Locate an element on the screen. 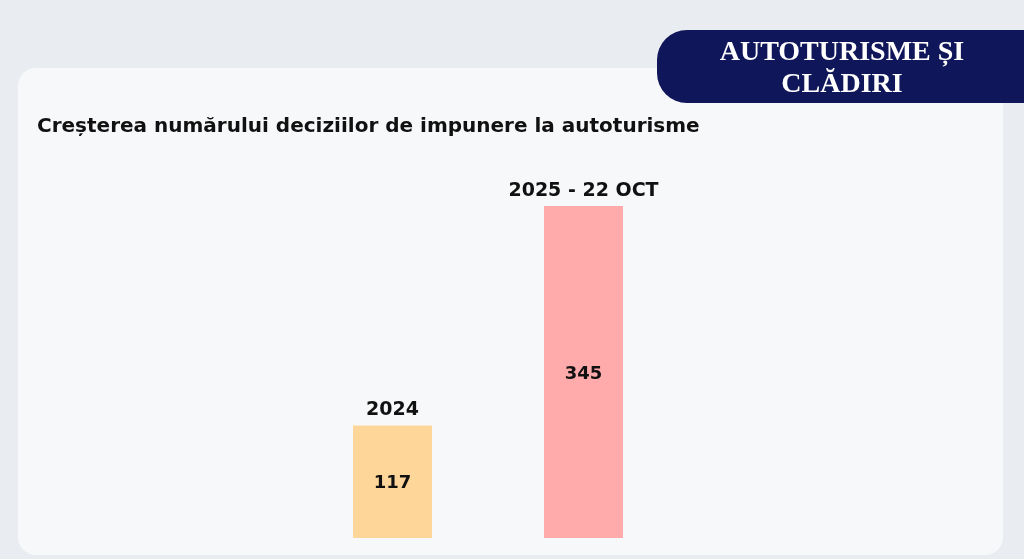  x-tick-label: 2024 is located at coordinates (392, 407).